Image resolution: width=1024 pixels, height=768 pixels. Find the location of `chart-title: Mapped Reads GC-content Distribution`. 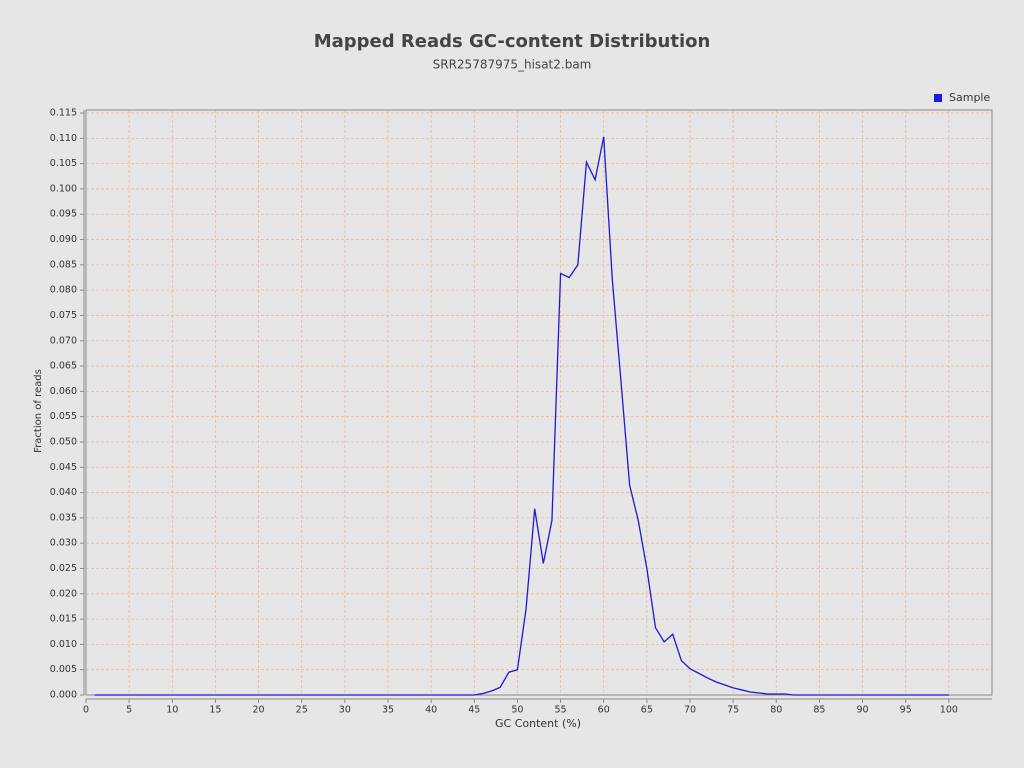

chart-title: Mapped Reads GC-content Distribution is located at coordinates (512, 41).